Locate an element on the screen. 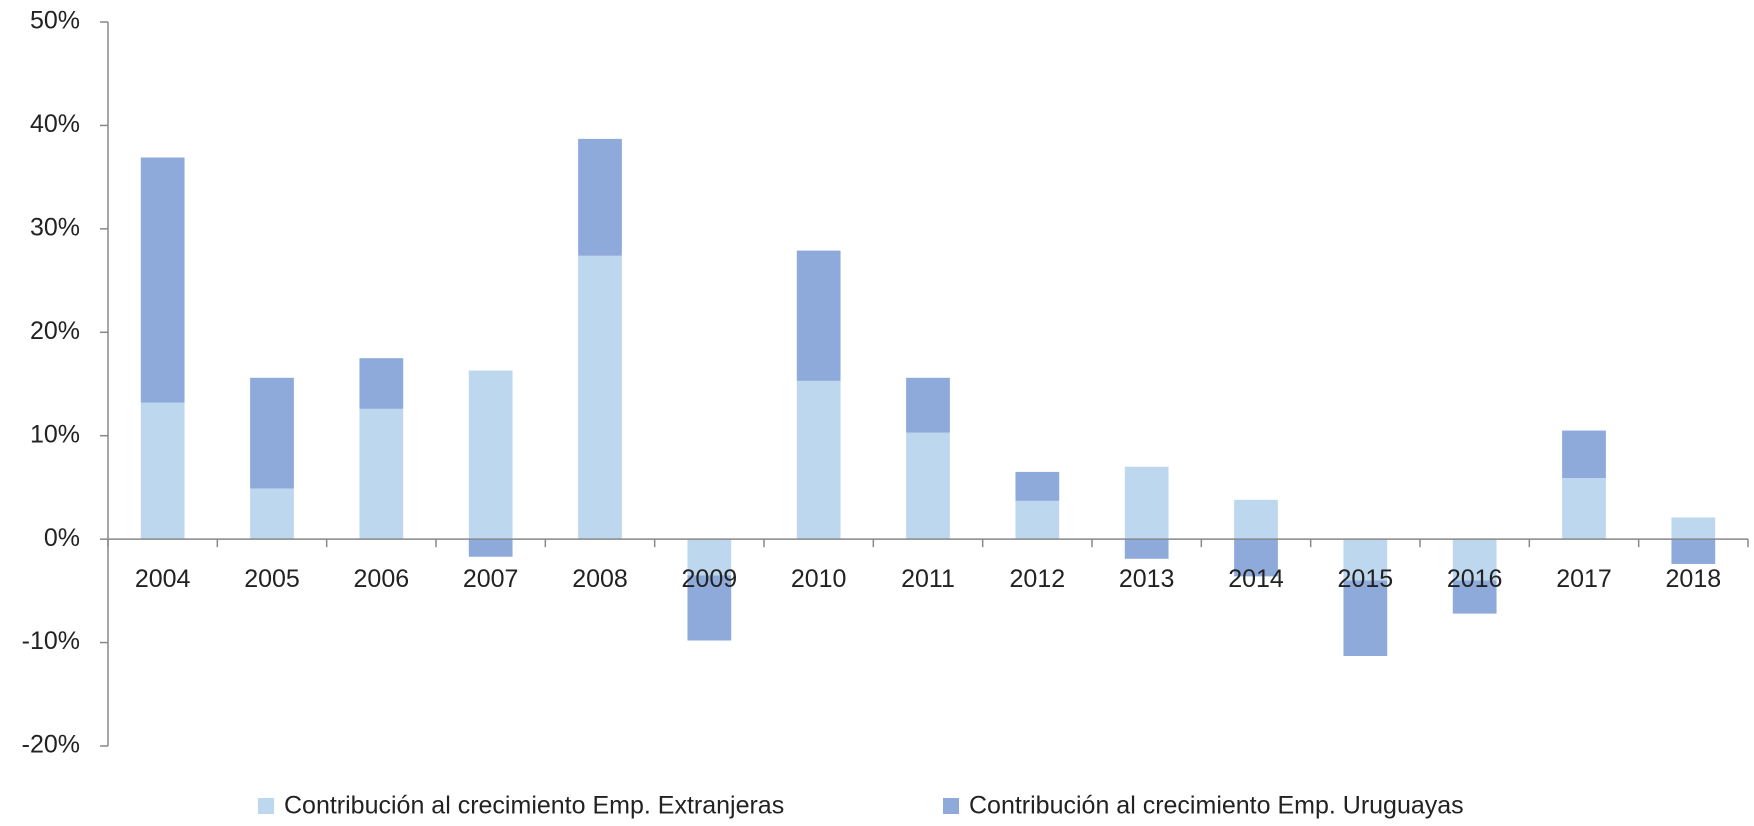 This screenshot has height=826, width=1754. x-tick-label: 2008 is located at coordinates (600, 579).